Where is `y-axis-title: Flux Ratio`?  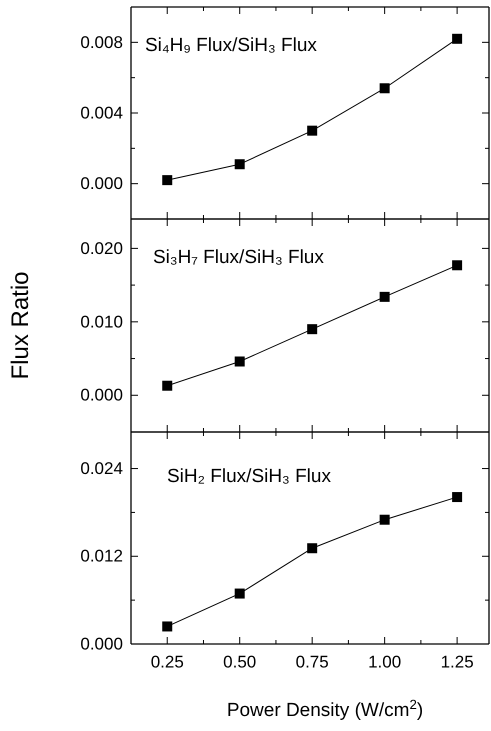 y-axis-title: Flux Ratio is located at coordinates (20, 325).